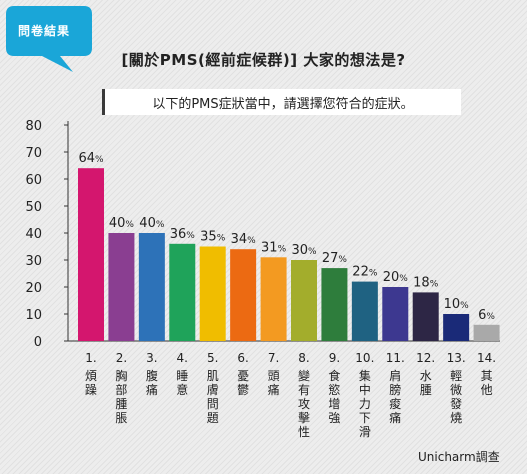 This screenshot has width=527, height=474. Describe the element at coordinates (243, 383) in the screenshot. I see `category-text: 憂鬱` at that location.